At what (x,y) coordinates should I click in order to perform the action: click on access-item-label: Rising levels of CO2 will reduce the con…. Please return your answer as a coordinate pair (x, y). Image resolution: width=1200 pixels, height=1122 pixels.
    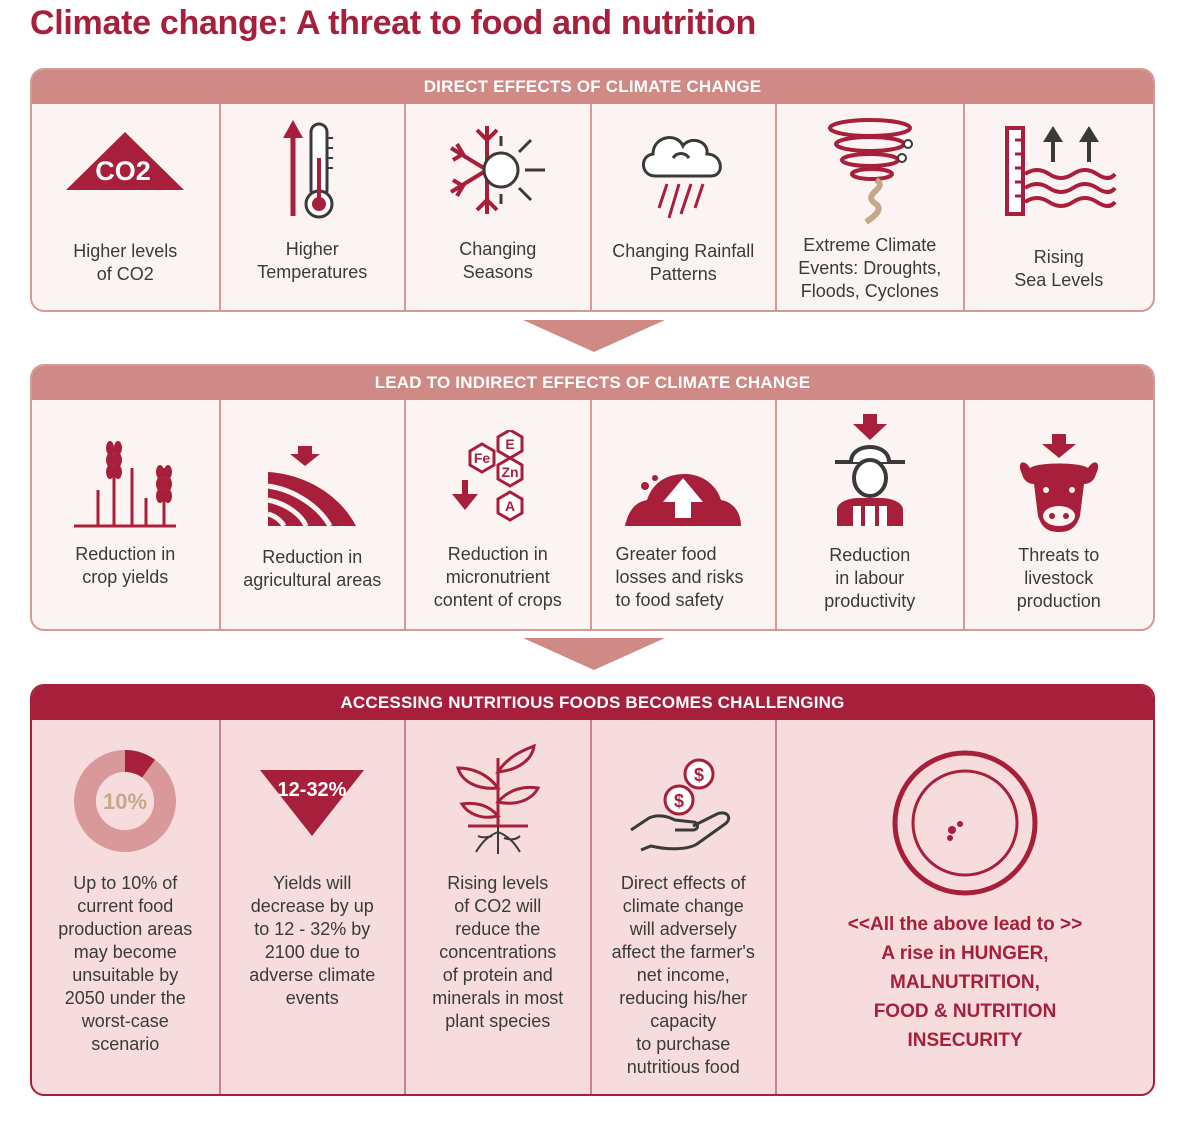
    Looking at the image, I should click on (498, 952).